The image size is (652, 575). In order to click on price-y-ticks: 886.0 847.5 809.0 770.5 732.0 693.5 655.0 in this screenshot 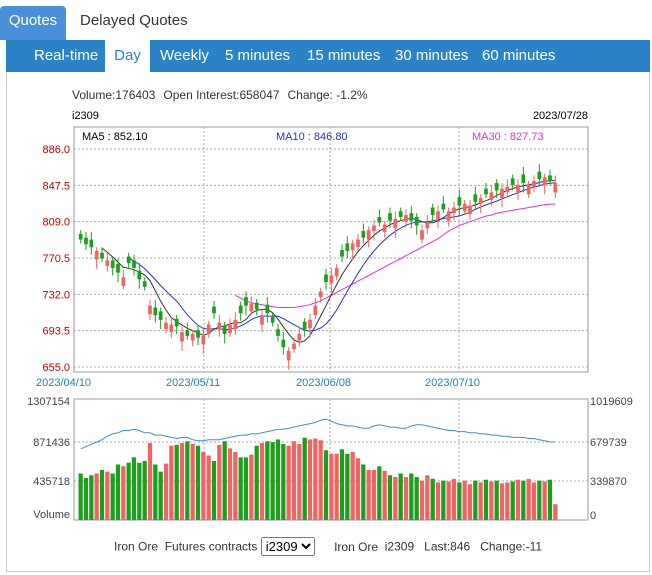, I will do `click(56, 259)`.